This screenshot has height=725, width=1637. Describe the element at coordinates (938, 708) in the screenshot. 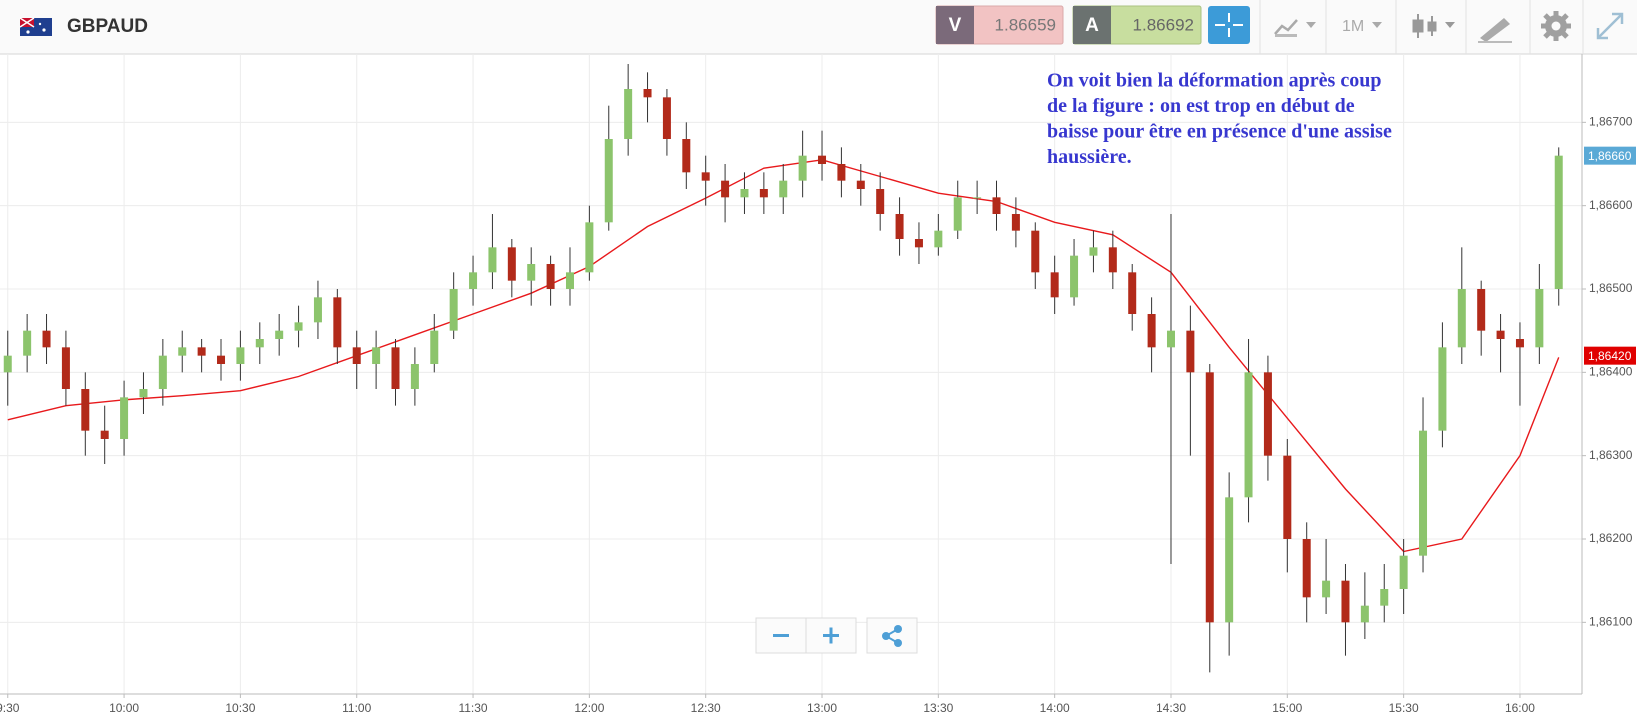

I see `x-tick-label: 13:30` at that location.